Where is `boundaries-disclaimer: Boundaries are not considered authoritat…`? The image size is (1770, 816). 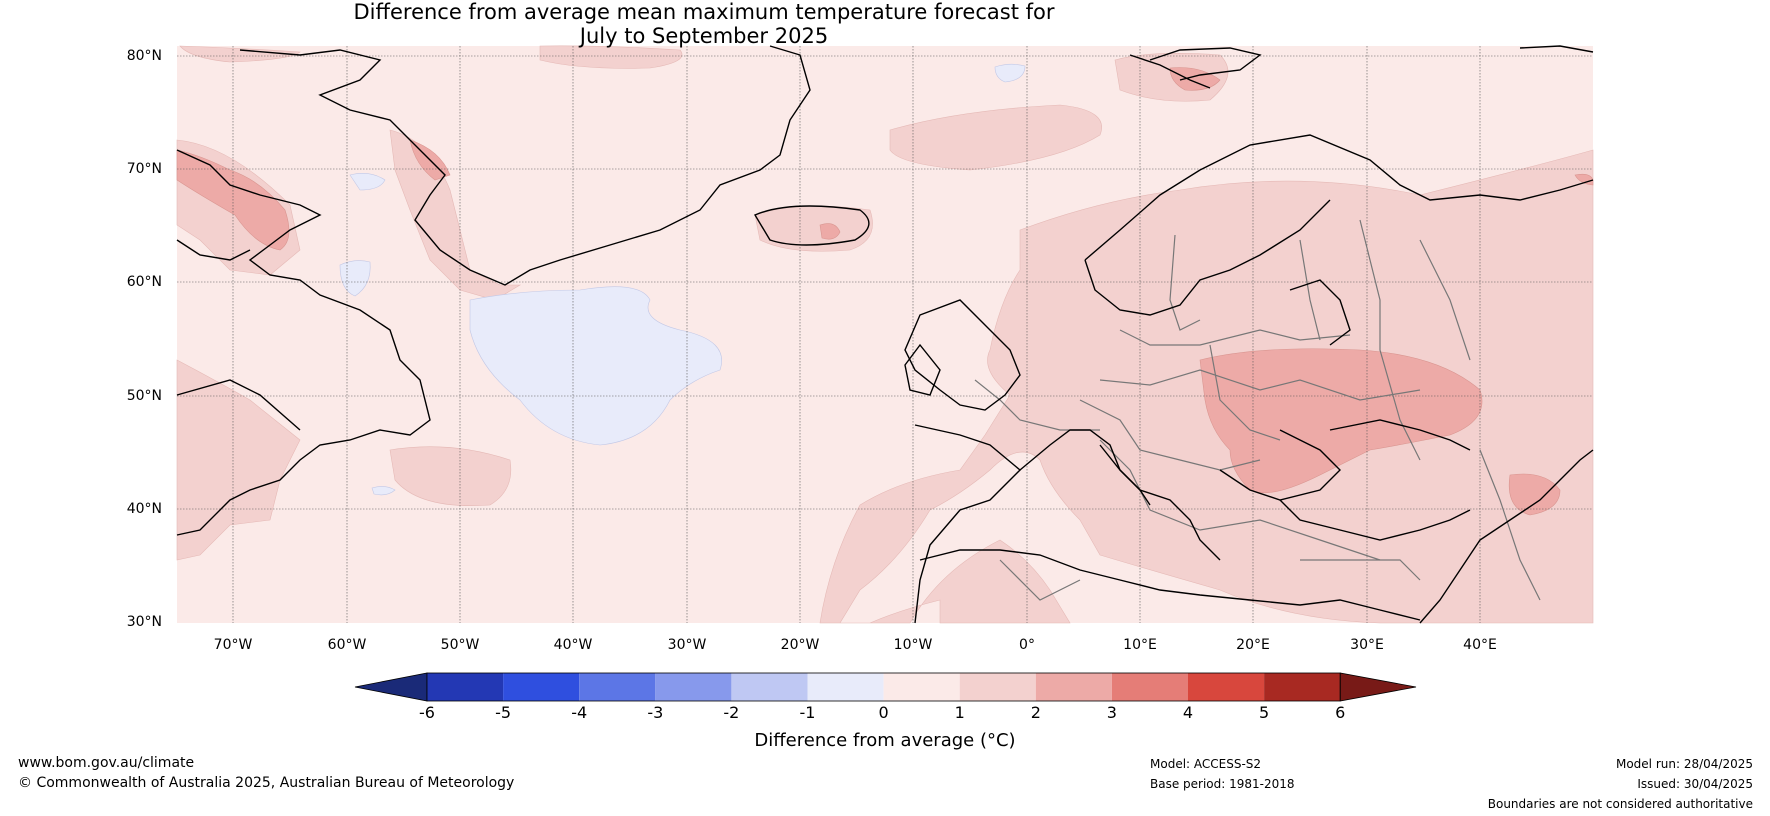
boundaries-disclaimer: Boundaries are not considered authoritat… is located at coordinates (1620, 804).